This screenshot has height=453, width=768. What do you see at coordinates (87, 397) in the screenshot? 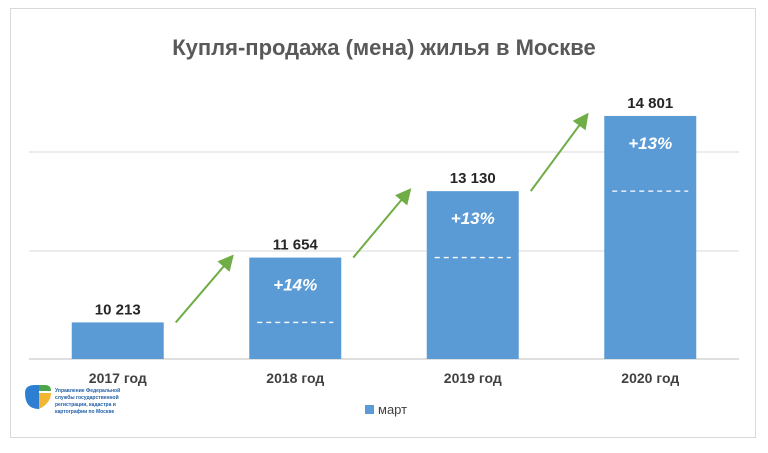
I see `logo-text-2: службы государственной` at bounding box center [87, 397].